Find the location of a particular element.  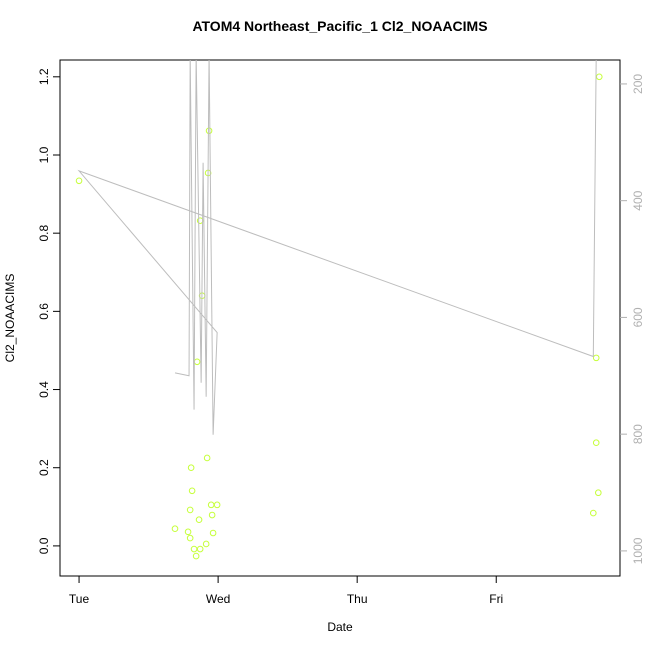

x-tick-label: Fri is located at coordinates (496, 599).